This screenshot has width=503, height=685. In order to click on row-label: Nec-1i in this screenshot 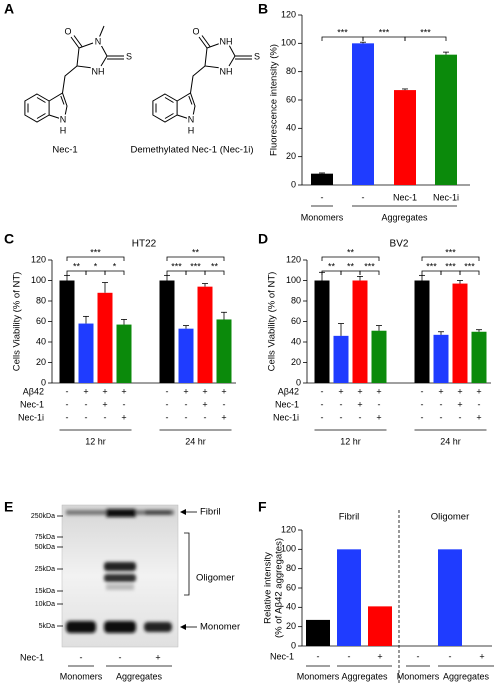, I will do `click(286, 417)`.